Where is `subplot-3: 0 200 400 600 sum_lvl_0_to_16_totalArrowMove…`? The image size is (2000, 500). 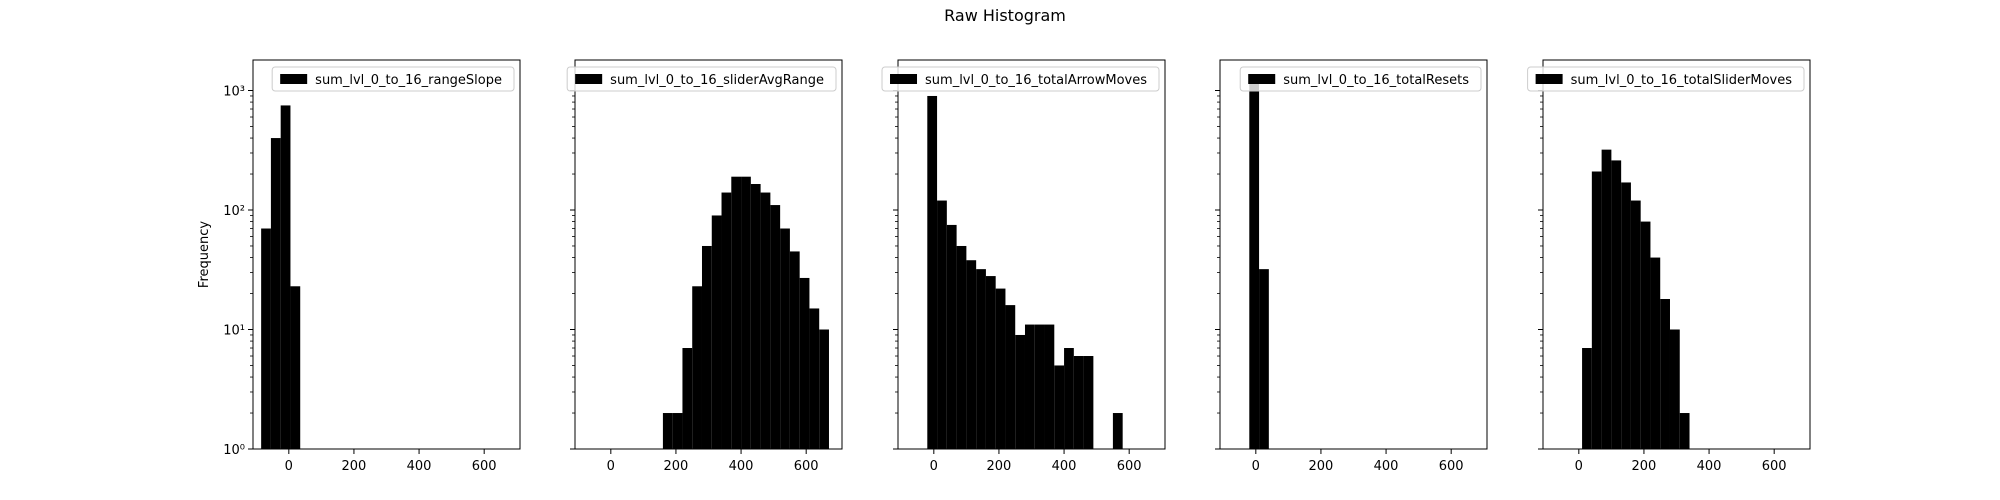
subplot-3: 0 200 400 600 sum_lvl_0_to_16_totalArrowMove… is located at coordinates (1023, 266).